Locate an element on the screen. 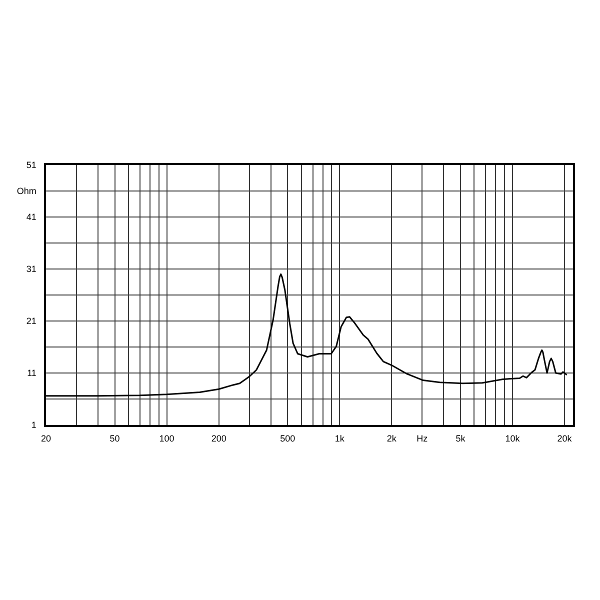 The image size is (600, 600). y-tick-label: Ohm is located at coordinates (26, 191).